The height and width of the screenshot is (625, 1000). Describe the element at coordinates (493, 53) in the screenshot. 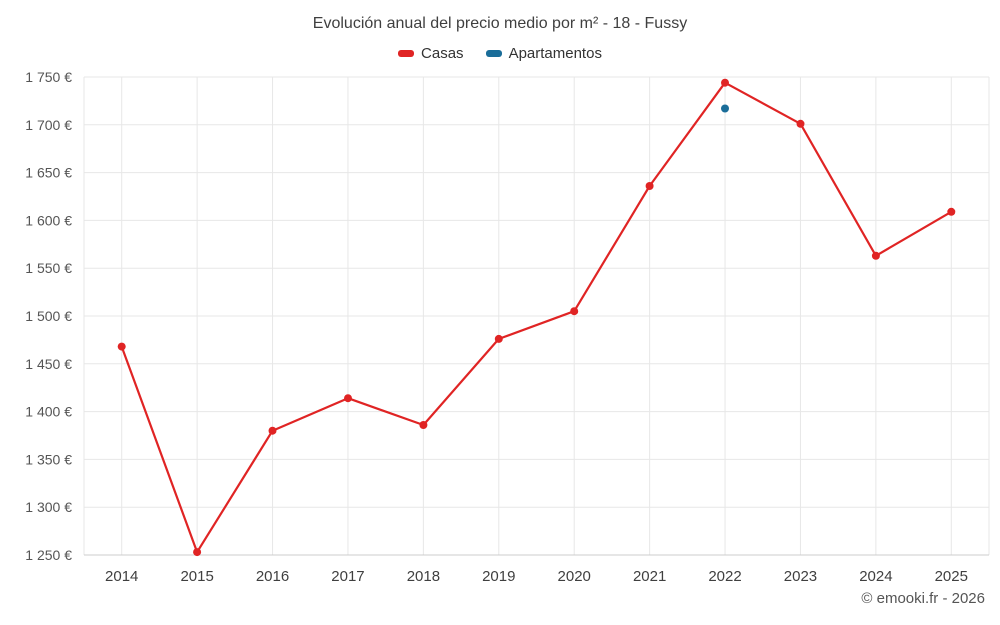

I see `legend-marker-apartamentos` at that location.